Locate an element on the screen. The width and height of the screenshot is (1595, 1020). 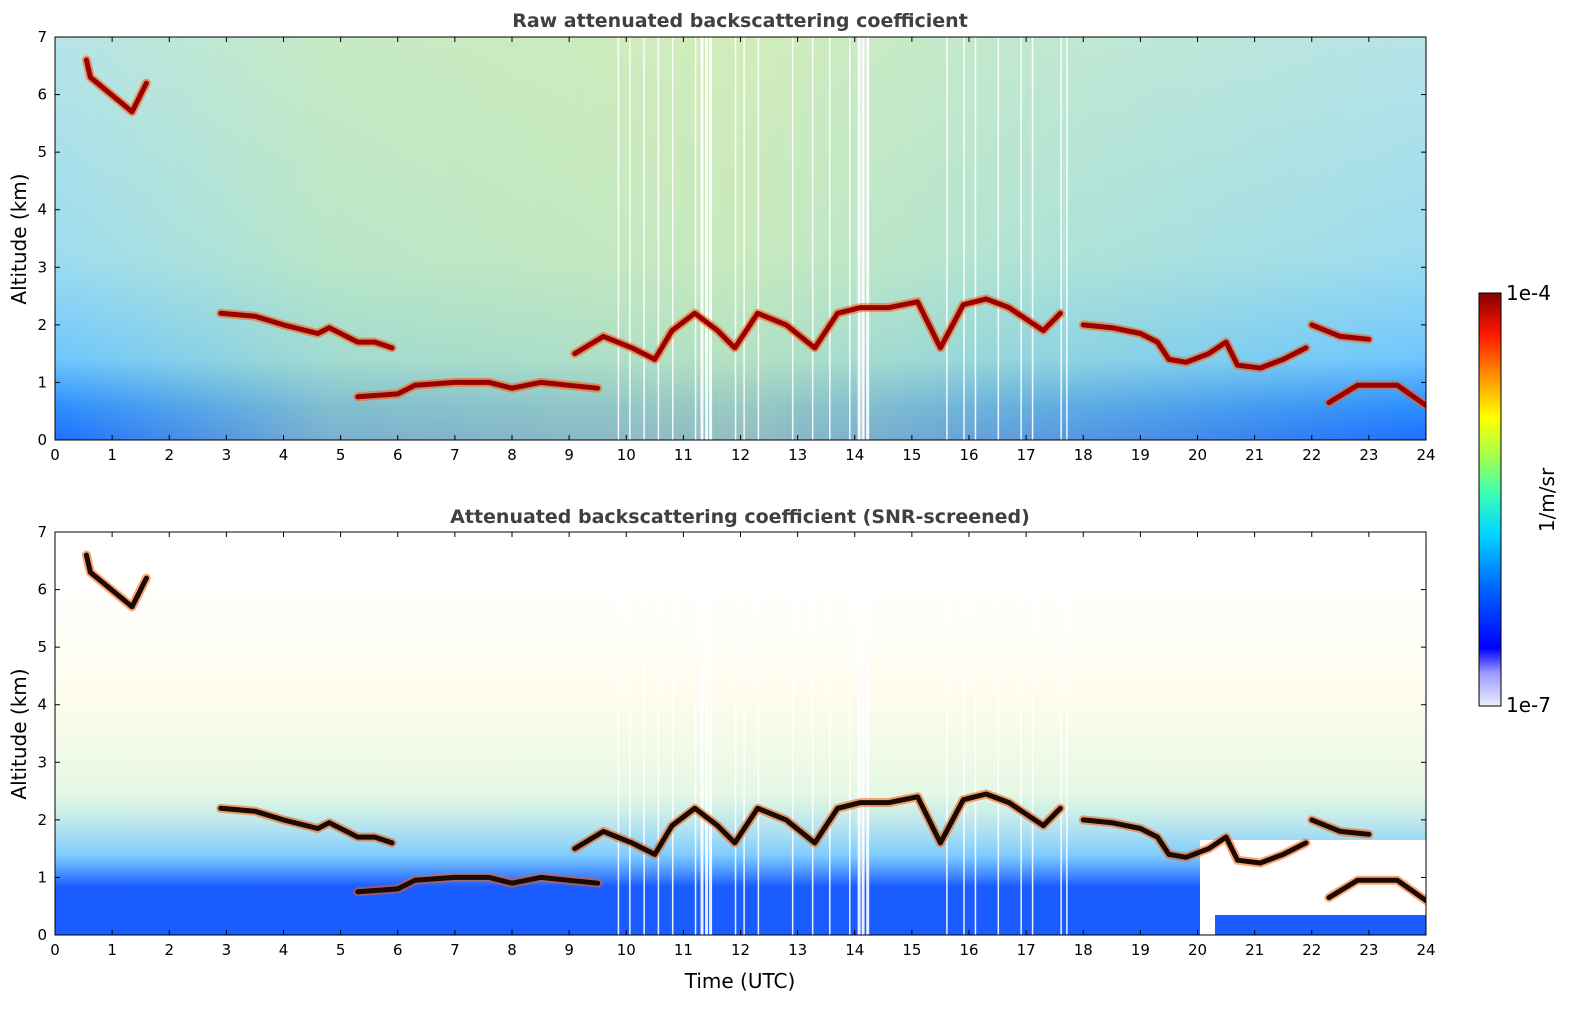
colorbar-gradient is located at coordinates (1490, 499).